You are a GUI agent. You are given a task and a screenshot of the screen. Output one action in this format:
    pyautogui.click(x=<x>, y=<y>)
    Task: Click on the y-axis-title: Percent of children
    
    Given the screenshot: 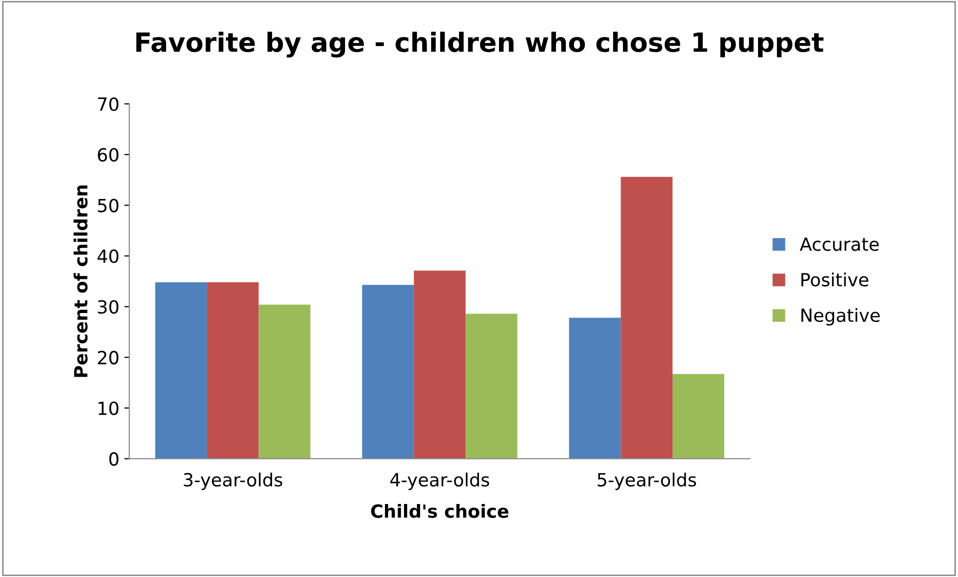 What is the action you would take?
    pyautogui.click(x=81, y=281)
    